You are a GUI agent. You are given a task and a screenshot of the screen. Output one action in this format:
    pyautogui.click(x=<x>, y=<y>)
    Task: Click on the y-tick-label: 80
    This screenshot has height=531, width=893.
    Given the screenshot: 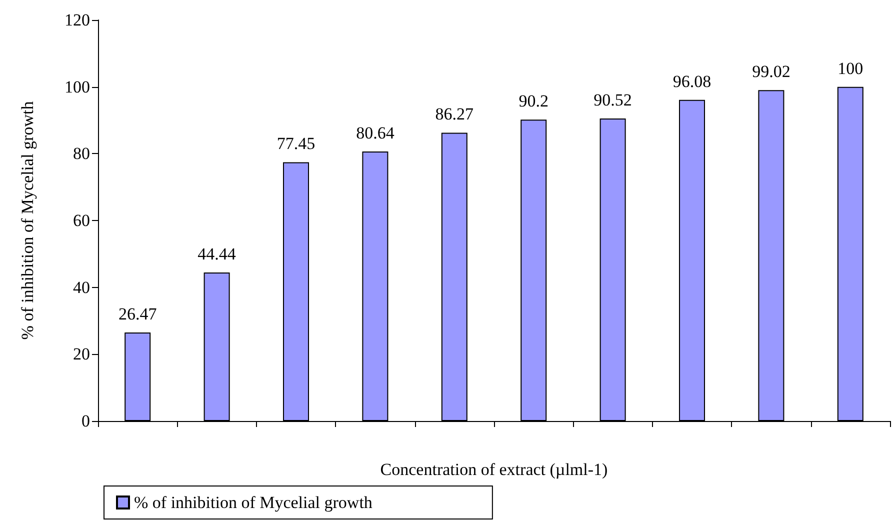 What is the action you would take?
    pyautogui.click(x=81, y=154)
    